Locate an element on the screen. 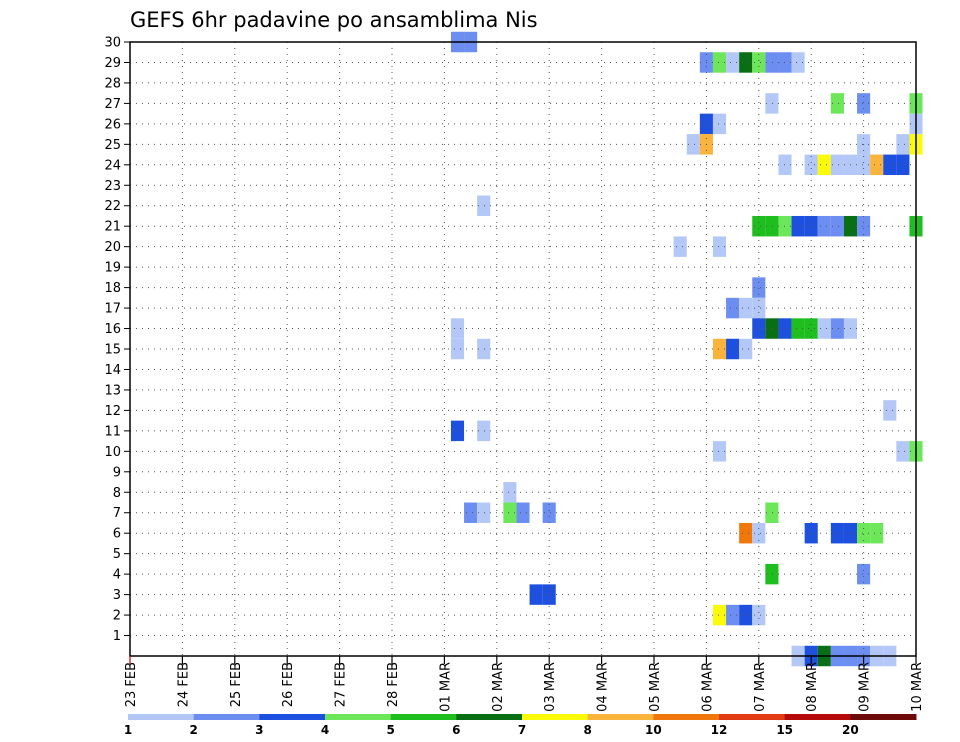 Image resolution: width=960 pixels, height=742 pixels. x-tick-label: 01 MAR is located at coordinates (445, 687).